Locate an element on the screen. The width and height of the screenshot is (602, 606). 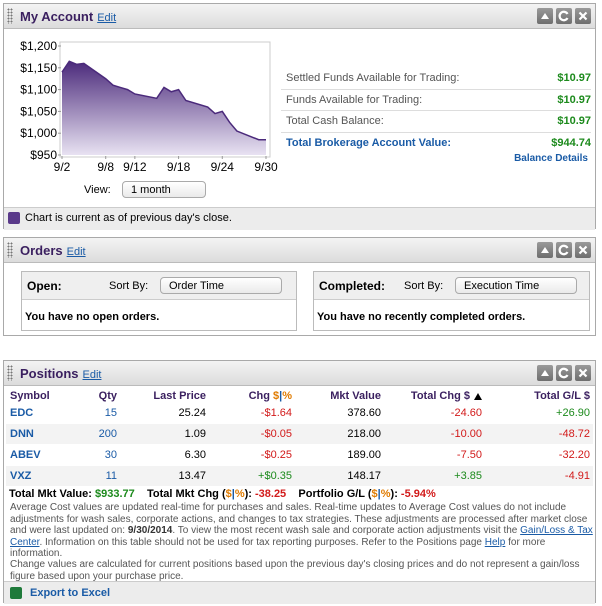
cell: 200 is located at coordinates (107, 434).